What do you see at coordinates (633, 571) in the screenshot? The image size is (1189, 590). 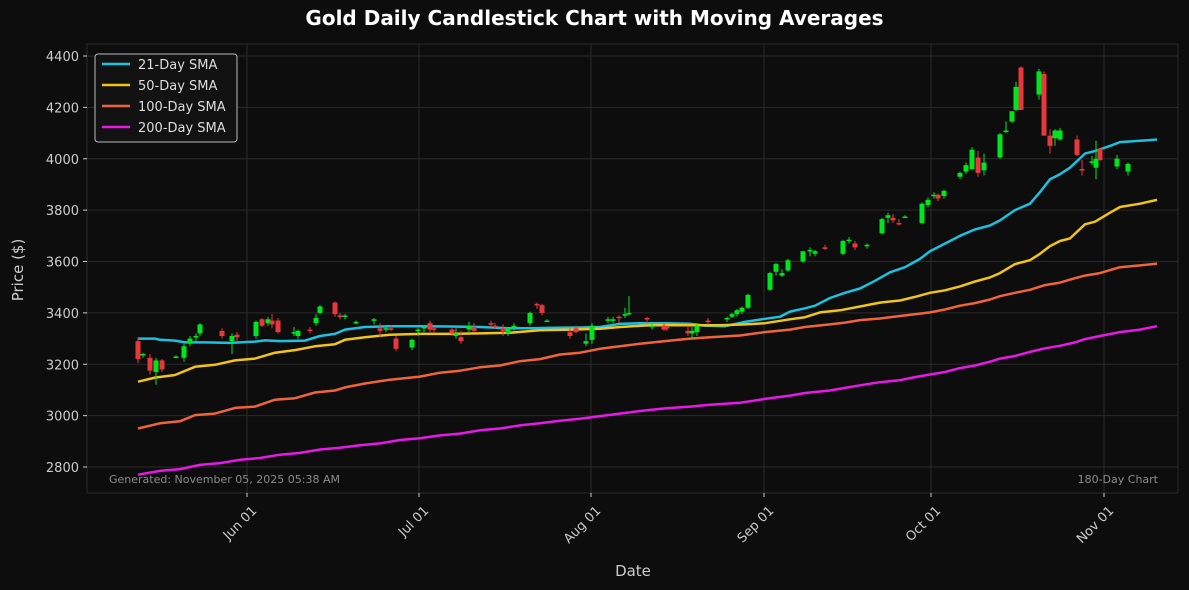 I see `x-axis-label: Date` at bounding box center [633, 571].